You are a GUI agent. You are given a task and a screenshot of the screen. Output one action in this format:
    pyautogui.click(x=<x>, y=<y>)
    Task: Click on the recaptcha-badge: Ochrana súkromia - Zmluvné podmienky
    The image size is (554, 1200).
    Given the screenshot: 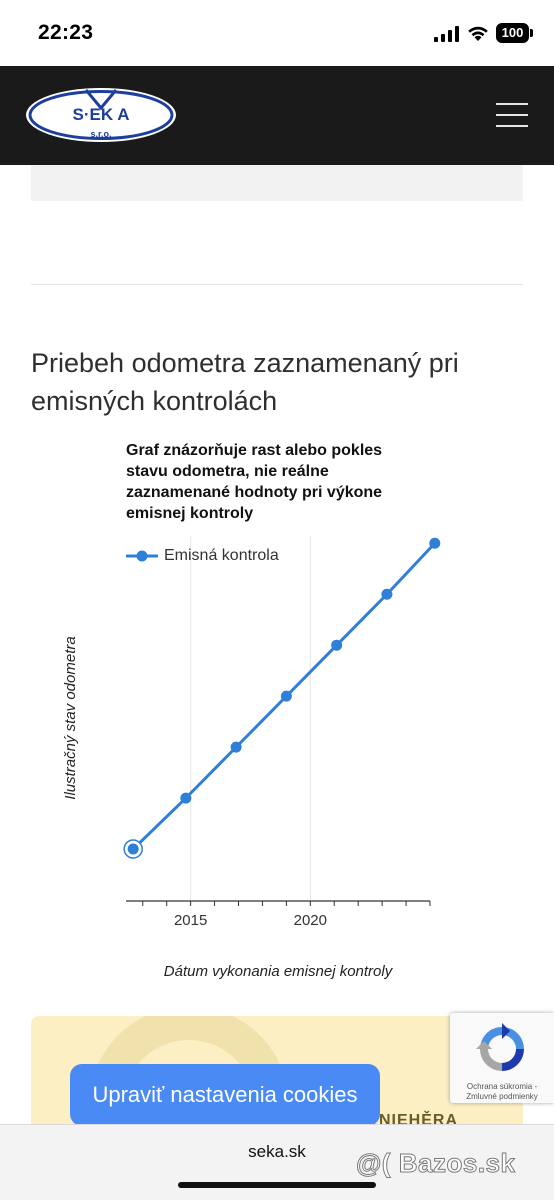 What is the action you would take?
    pyautogui.click(x=502, y=1058)
    